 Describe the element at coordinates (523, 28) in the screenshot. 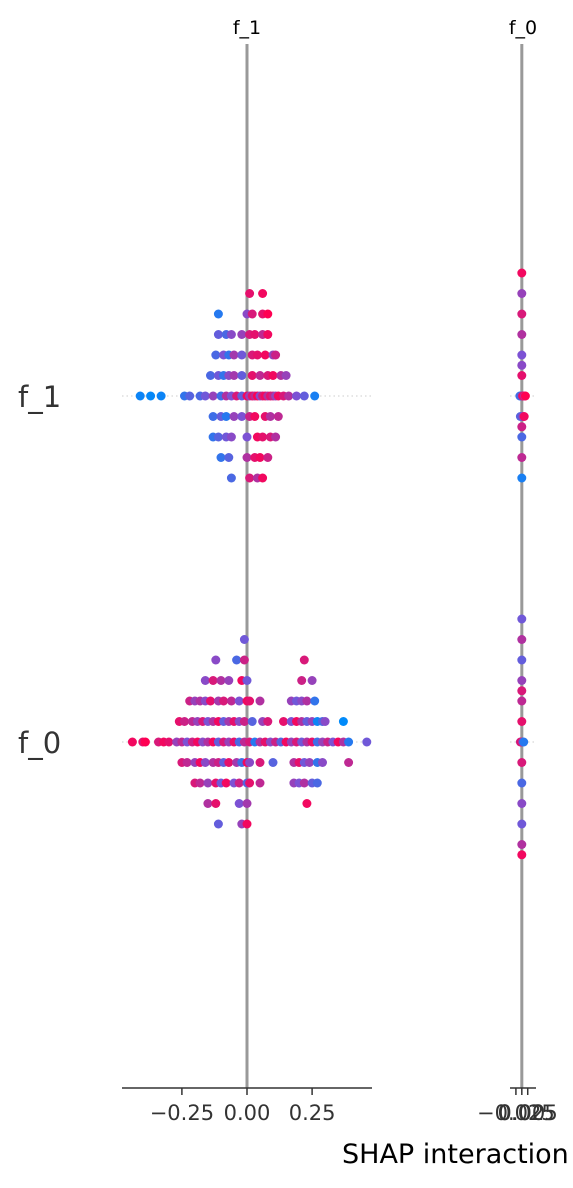

I see `panel-title-f-0: f_0` at that location.